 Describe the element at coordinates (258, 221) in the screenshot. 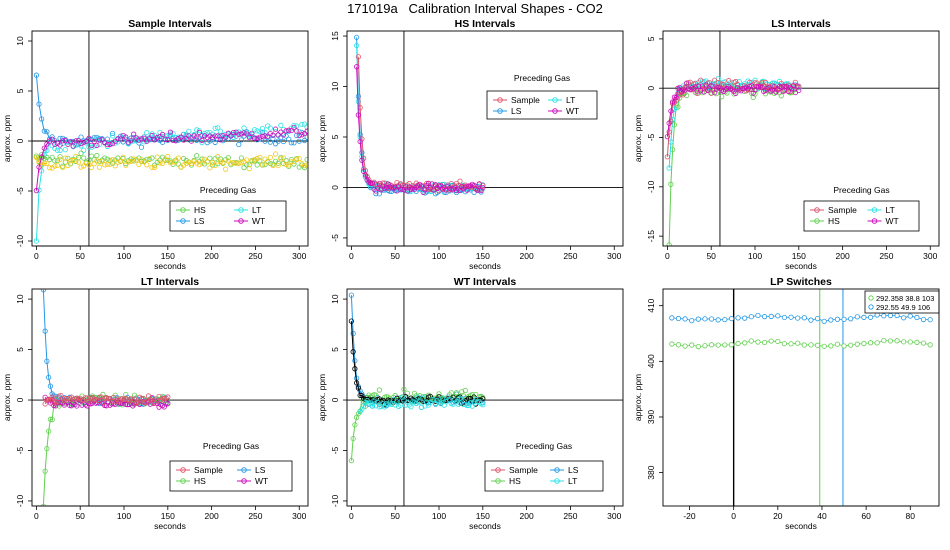

I see `legend-label: WT` at that location.